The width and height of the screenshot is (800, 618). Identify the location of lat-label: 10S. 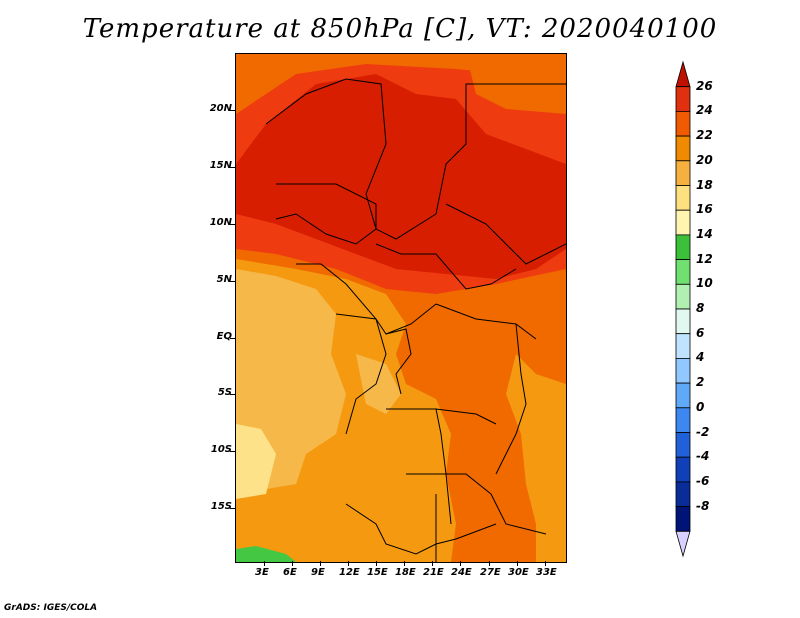
(221, 449).